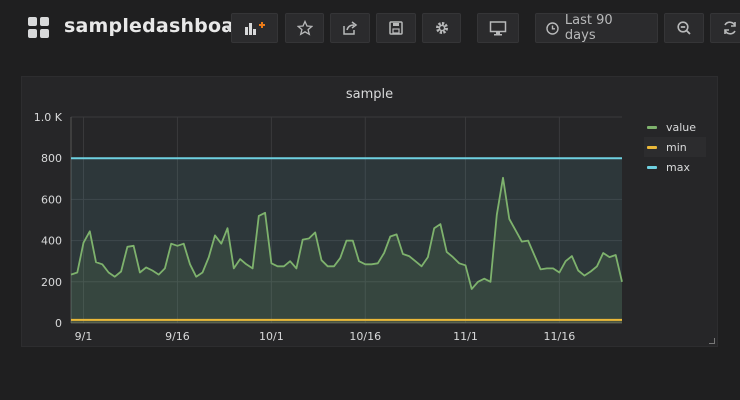 The width and height of the screenshot is (740, 400). I want to click on legend-item-max: max, so click(675, 167).